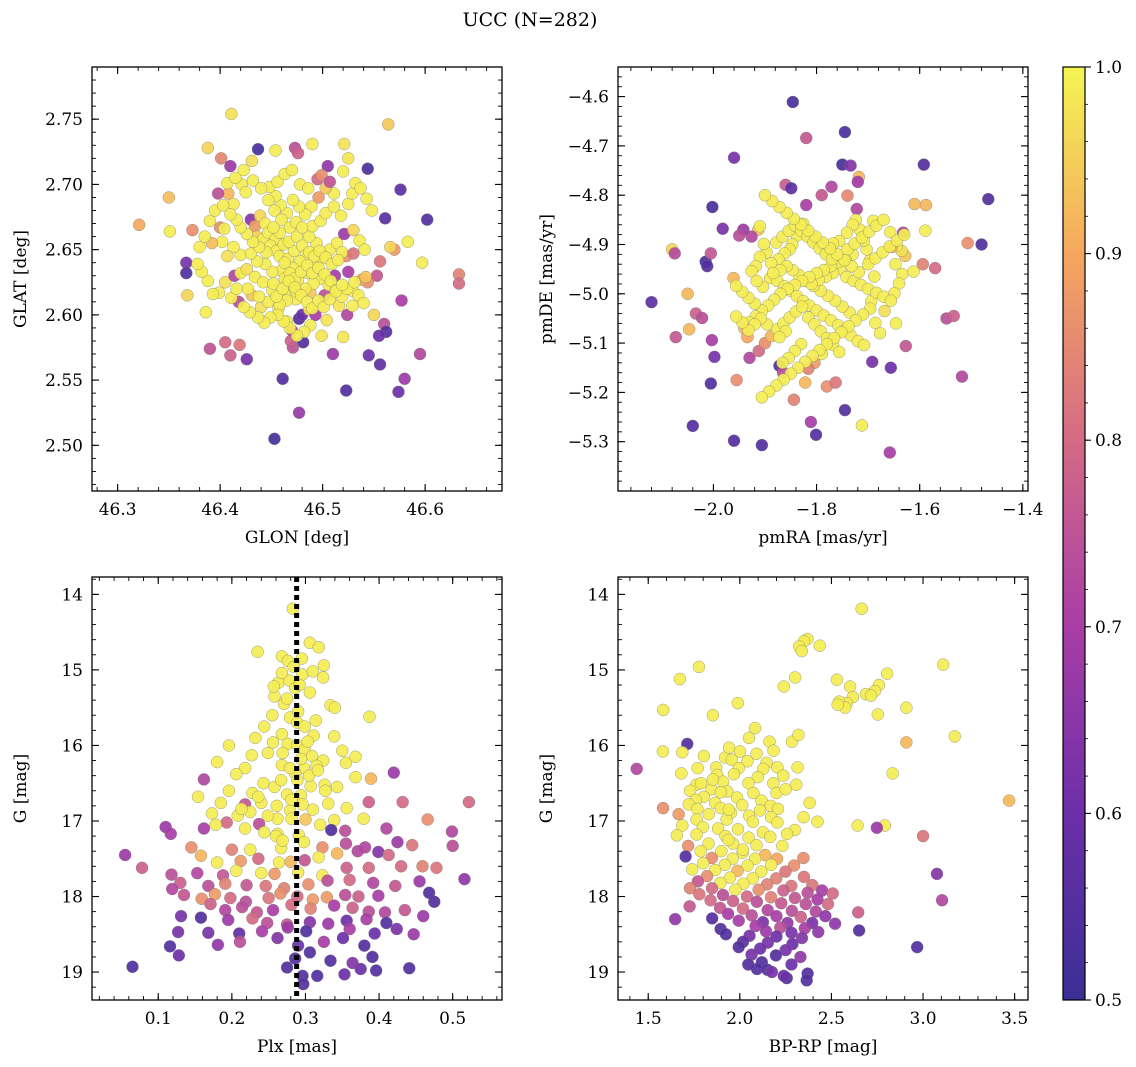 The height and width of the screenshot is (1067, 1136). Describe the element at coordinates (118, 510) in the screenshot. I see `x-tick-label: 46.3` at that location.